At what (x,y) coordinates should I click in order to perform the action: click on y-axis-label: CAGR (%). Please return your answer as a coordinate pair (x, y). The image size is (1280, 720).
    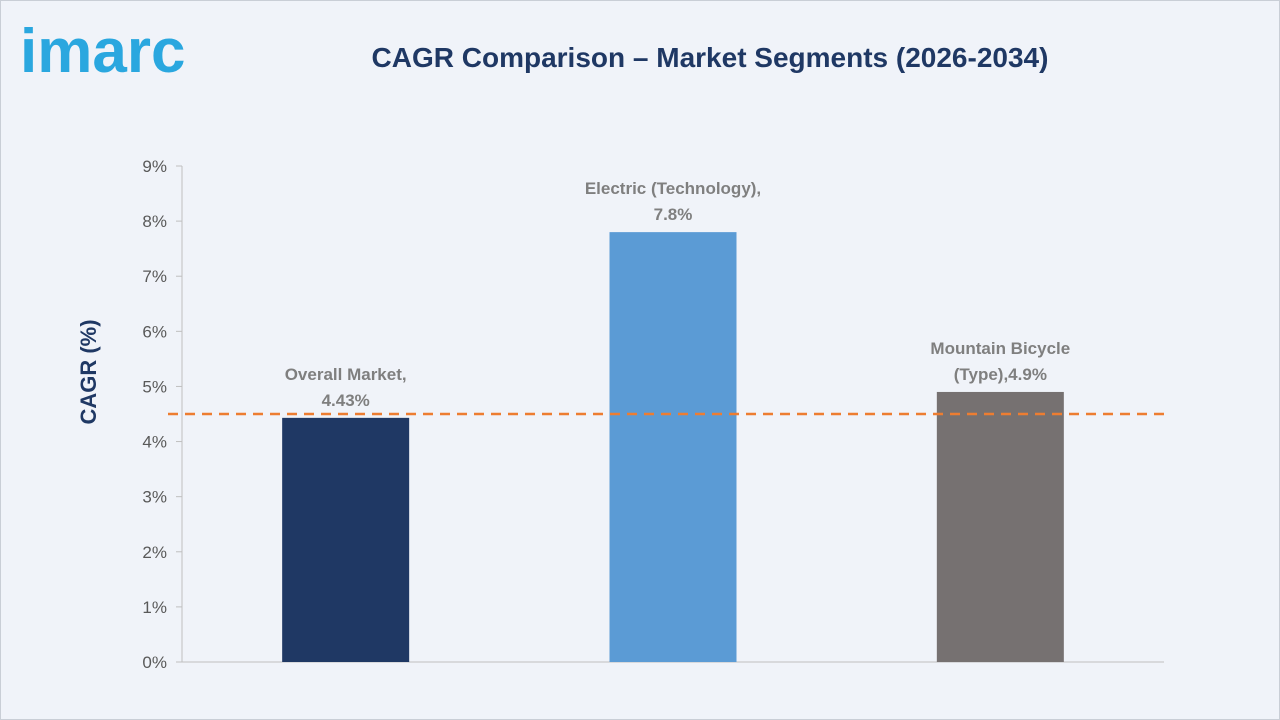
    Looking at the image, I should click on (88, 371).